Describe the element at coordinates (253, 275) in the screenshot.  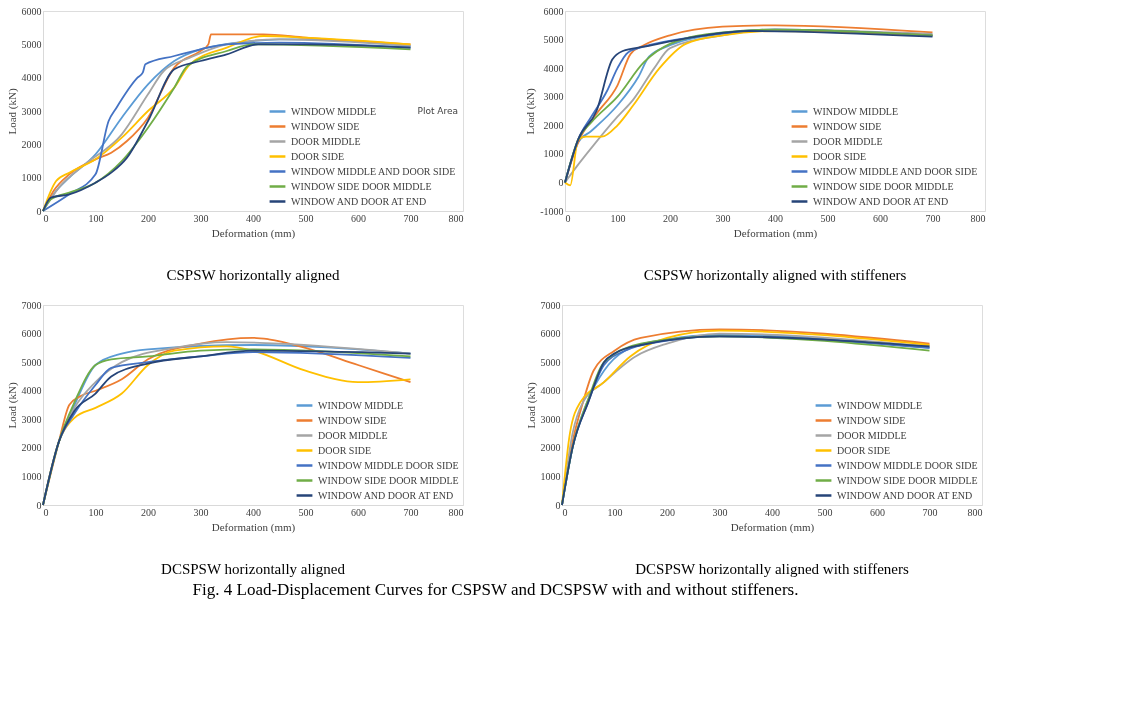
I see `text: CSPSW horizontally aligned` at that location.